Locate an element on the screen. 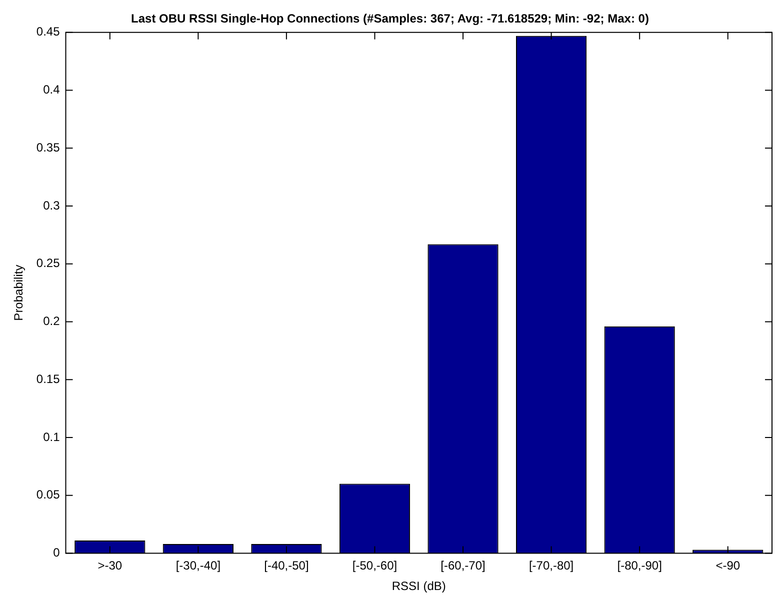  x-tick-label: <-90 is located at coordinates (728, 565).